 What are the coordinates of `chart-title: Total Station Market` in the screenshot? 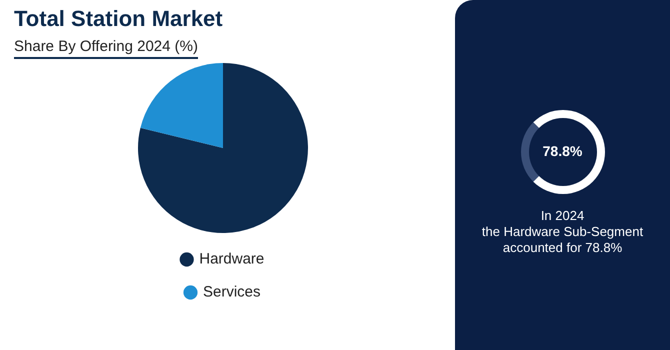 It's located at (118, 19).